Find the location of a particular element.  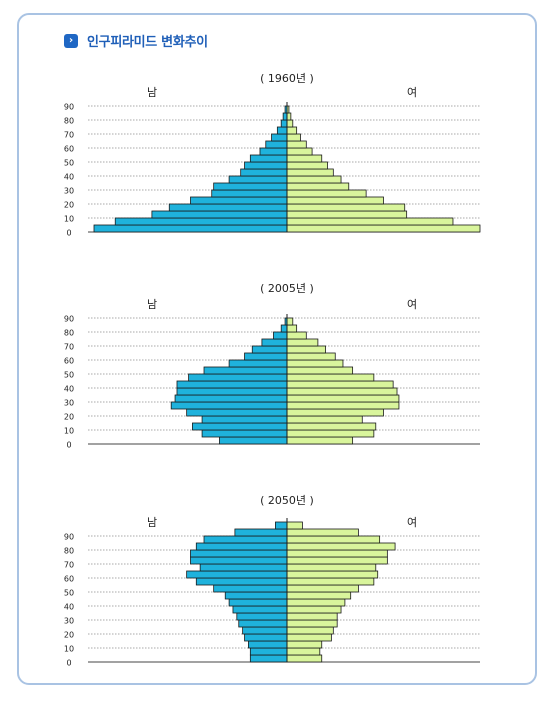

y-tick-label: 10 is located at coordinates (69, 649).